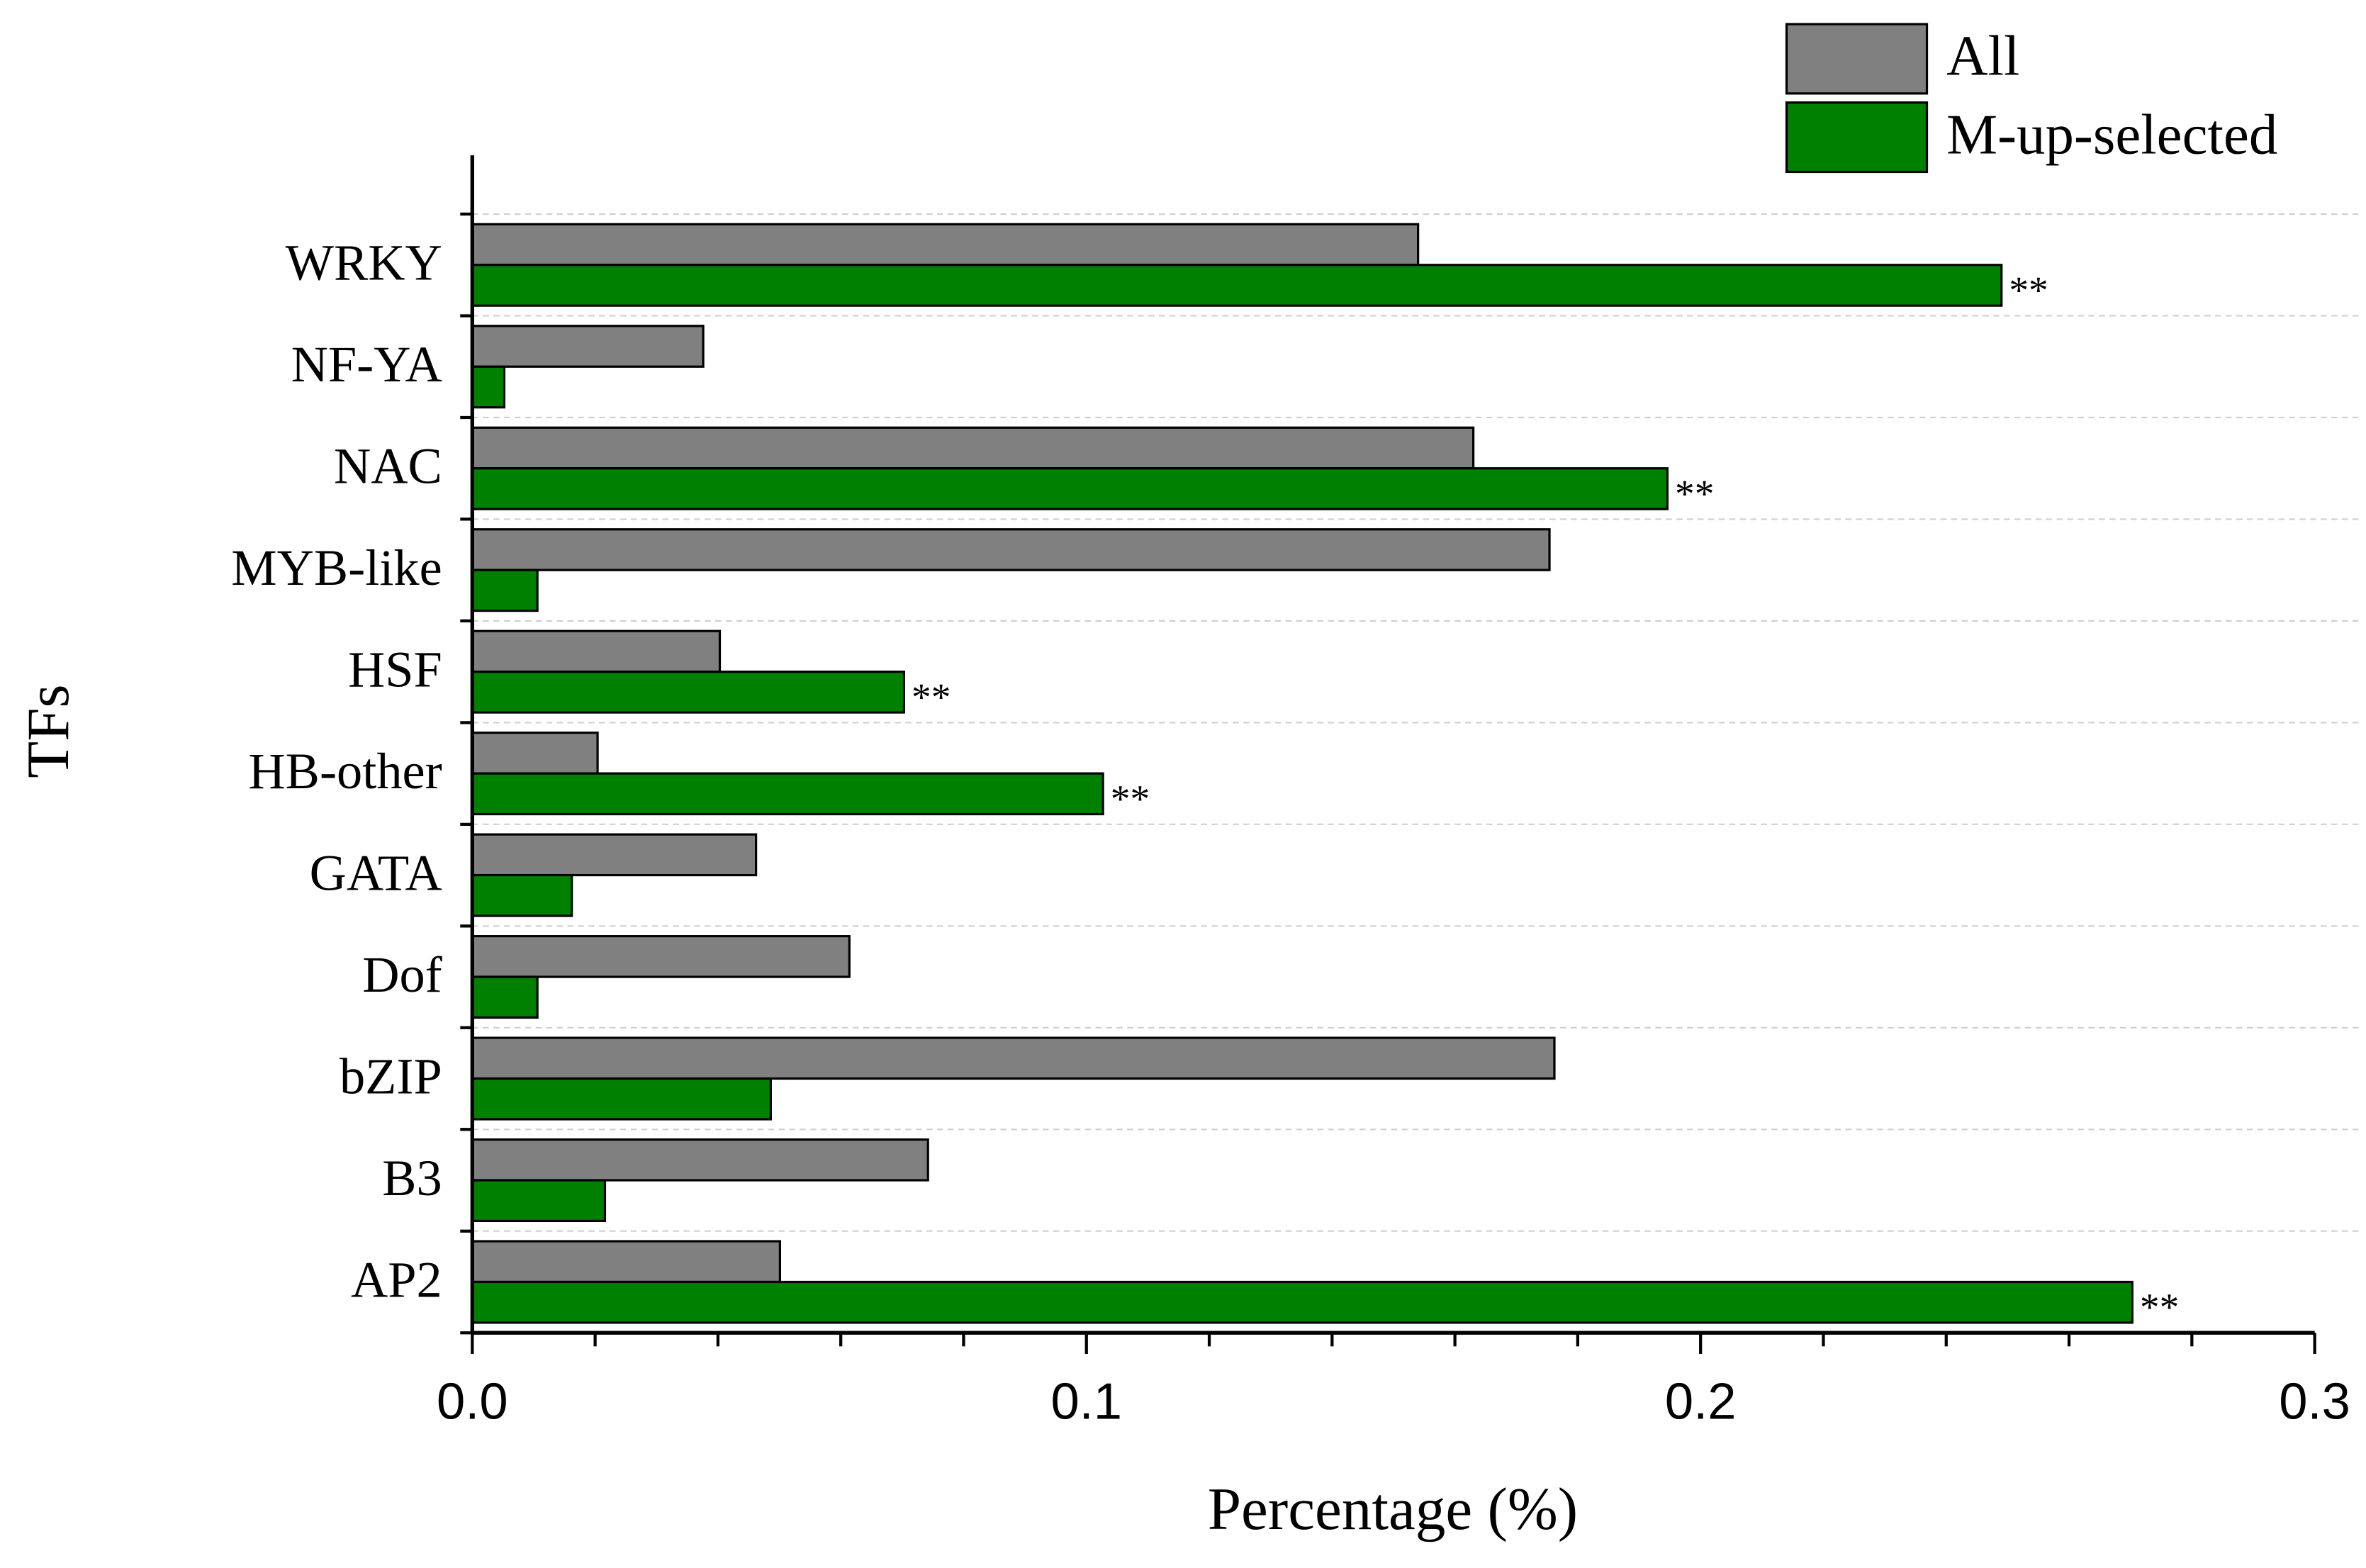 This screenshot has width=2366, height=1568. I want to click on y-tick-label: B3, so click(412, 1178).